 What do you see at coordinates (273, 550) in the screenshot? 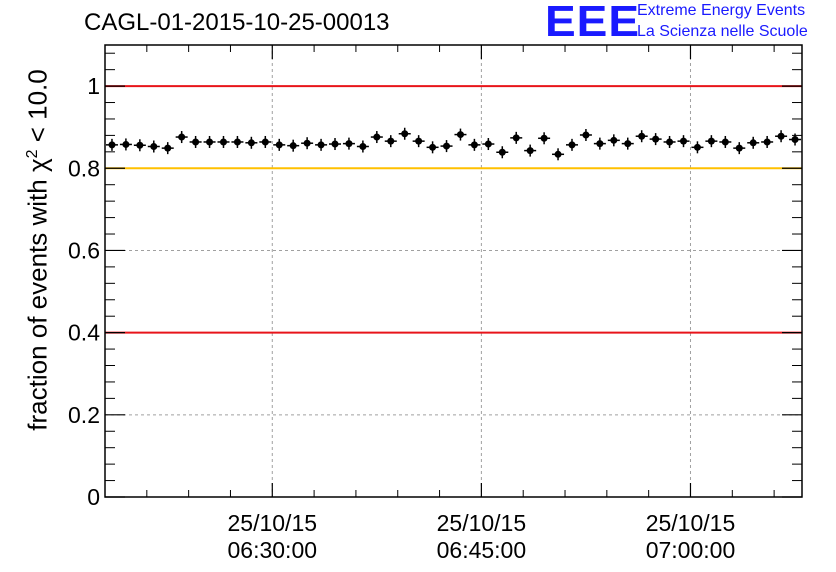
I see `x-tick-label-time: 06:30:00` at bounding box center [273, 550].